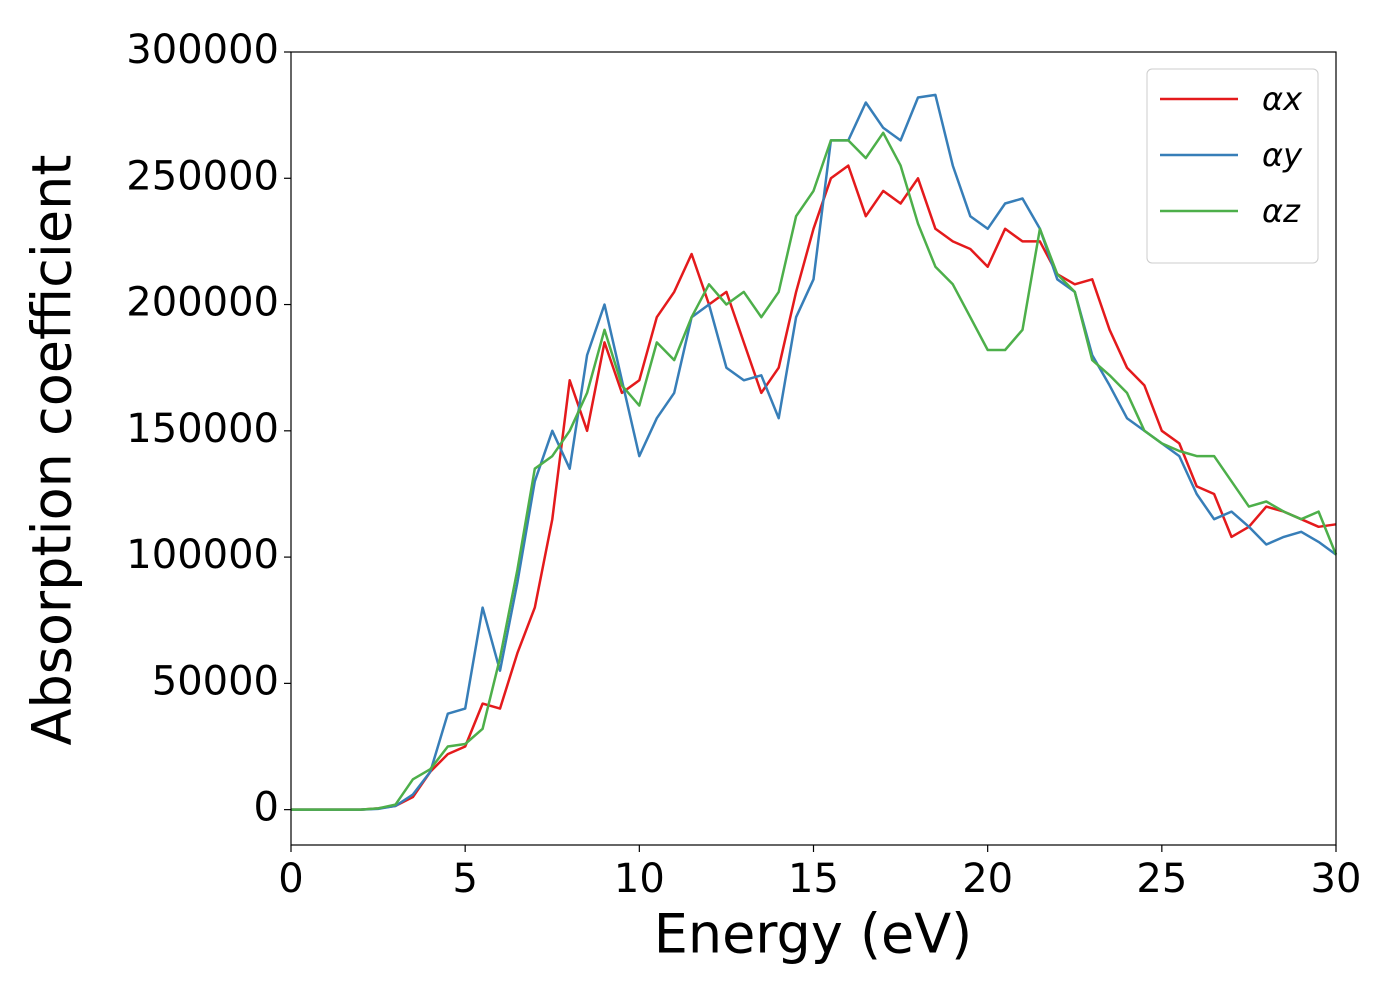 This screenshot has width=1400, height=1000. Describe the element at coordinates (202, 555) in the screenshot. I see `y-tick-label: 100000` at that location.